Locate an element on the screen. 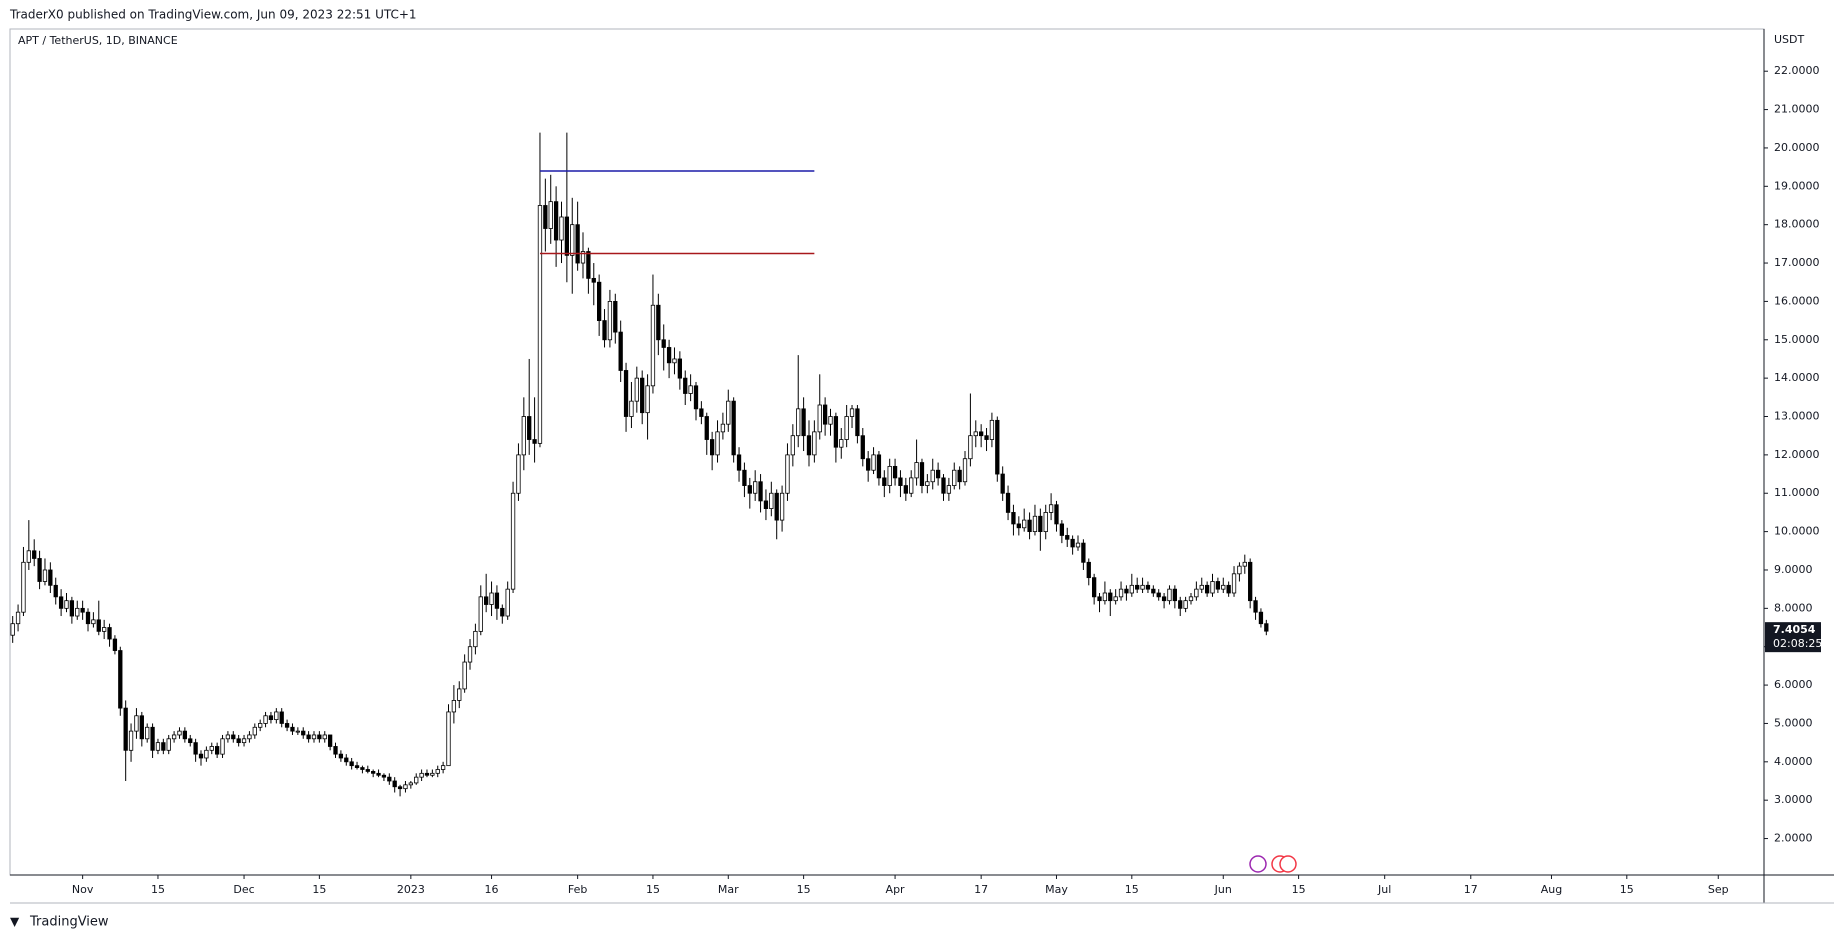 The width and height of the screenshot is (1834, 939). y-axis-label: USDT is located at coordinates (1789, 39).